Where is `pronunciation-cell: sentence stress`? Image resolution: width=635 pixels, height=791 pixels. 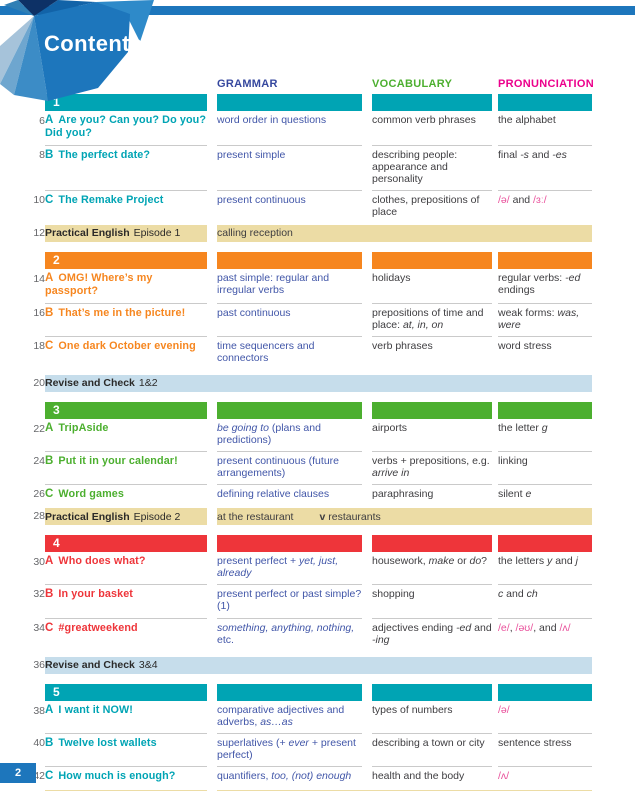 pronunciation-cell: sentence stress is located at coordinates (545, 749).